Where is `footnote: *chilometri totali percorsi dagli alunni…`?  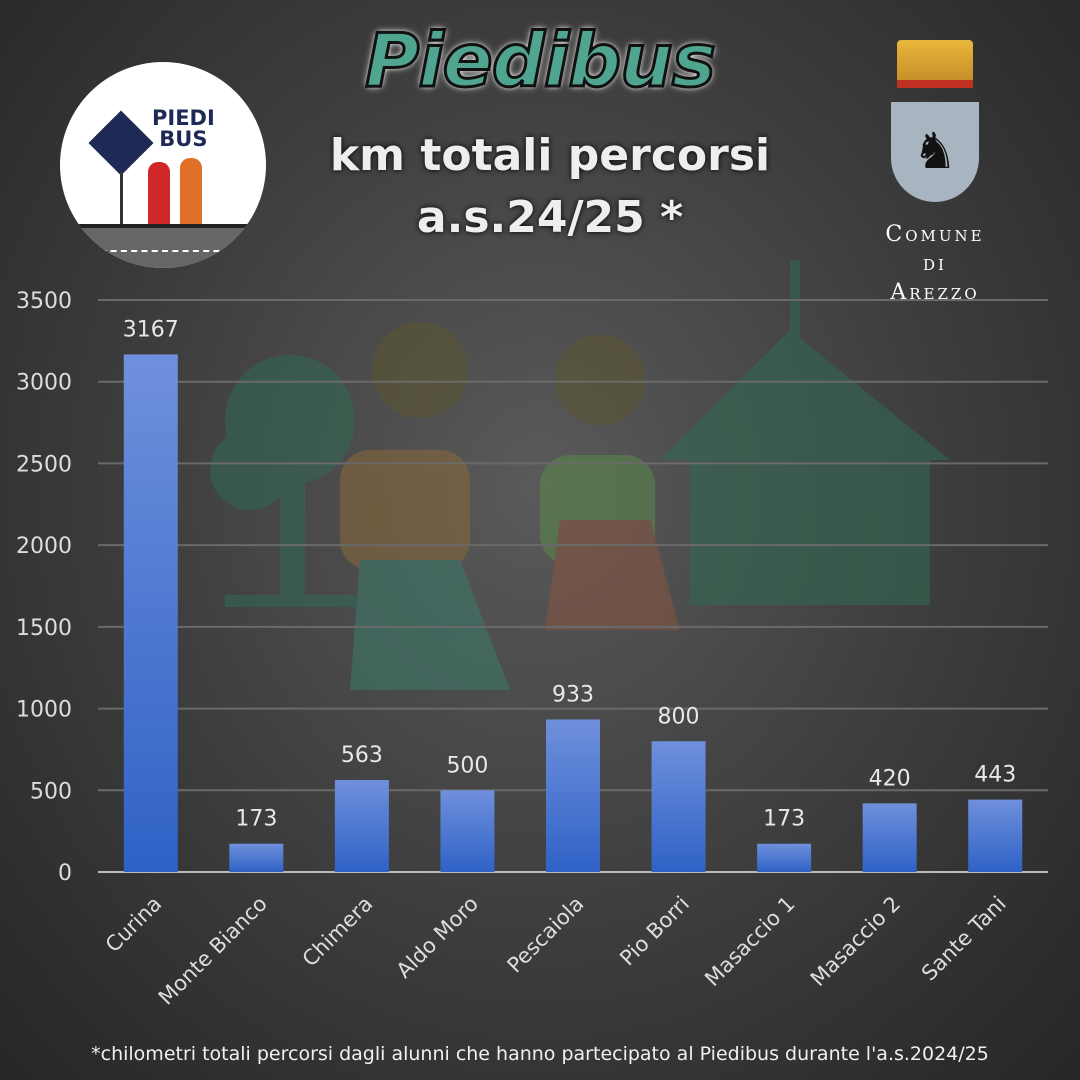 footnote: *chilometri totali percorsi dagli alunni… is located at coordinates (540, 1054).